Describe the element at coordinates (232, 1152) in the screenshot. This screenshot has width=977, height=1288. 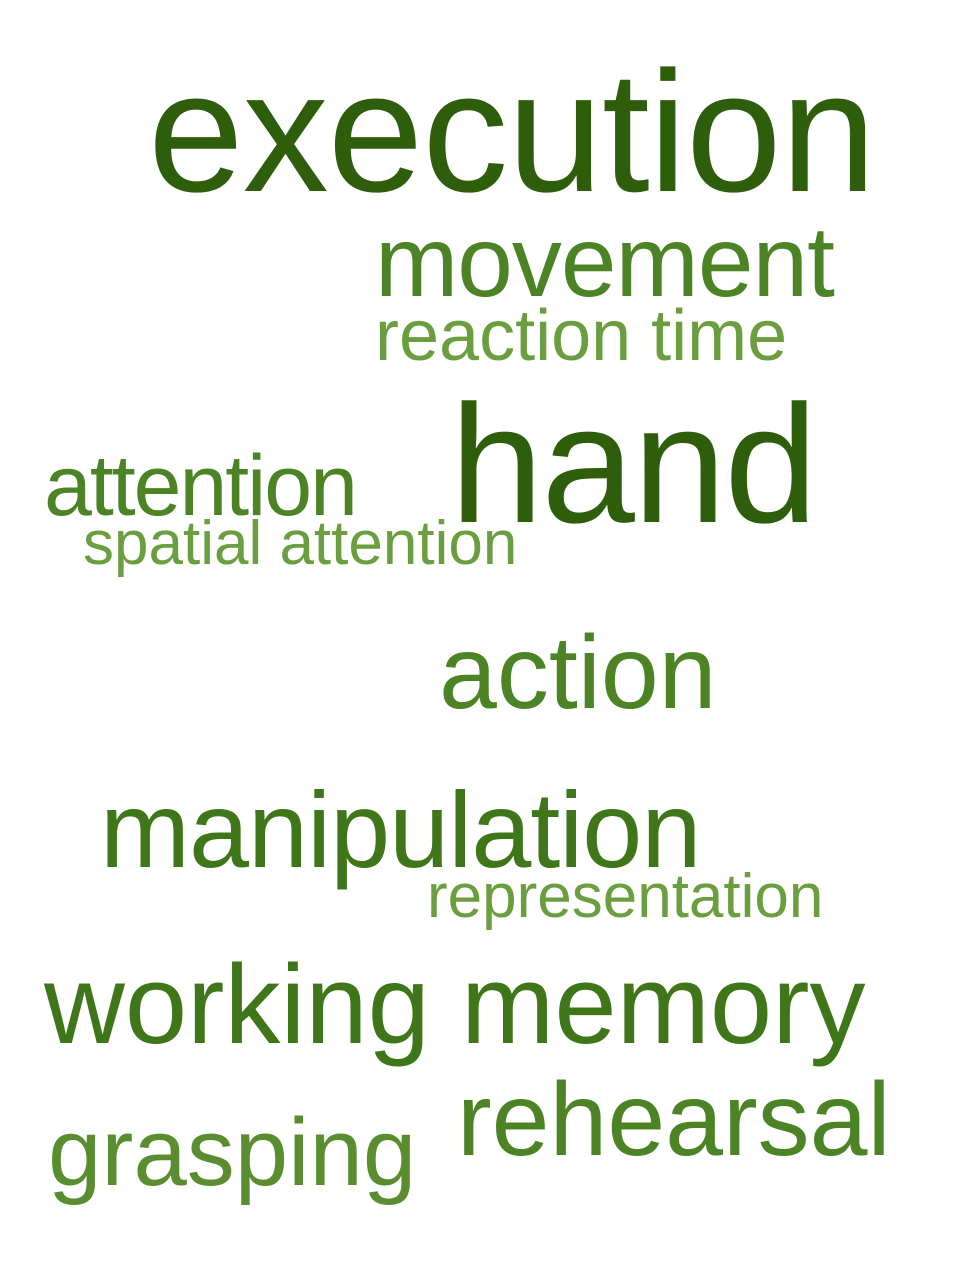
I see `word-grasping: grasping` at that location.